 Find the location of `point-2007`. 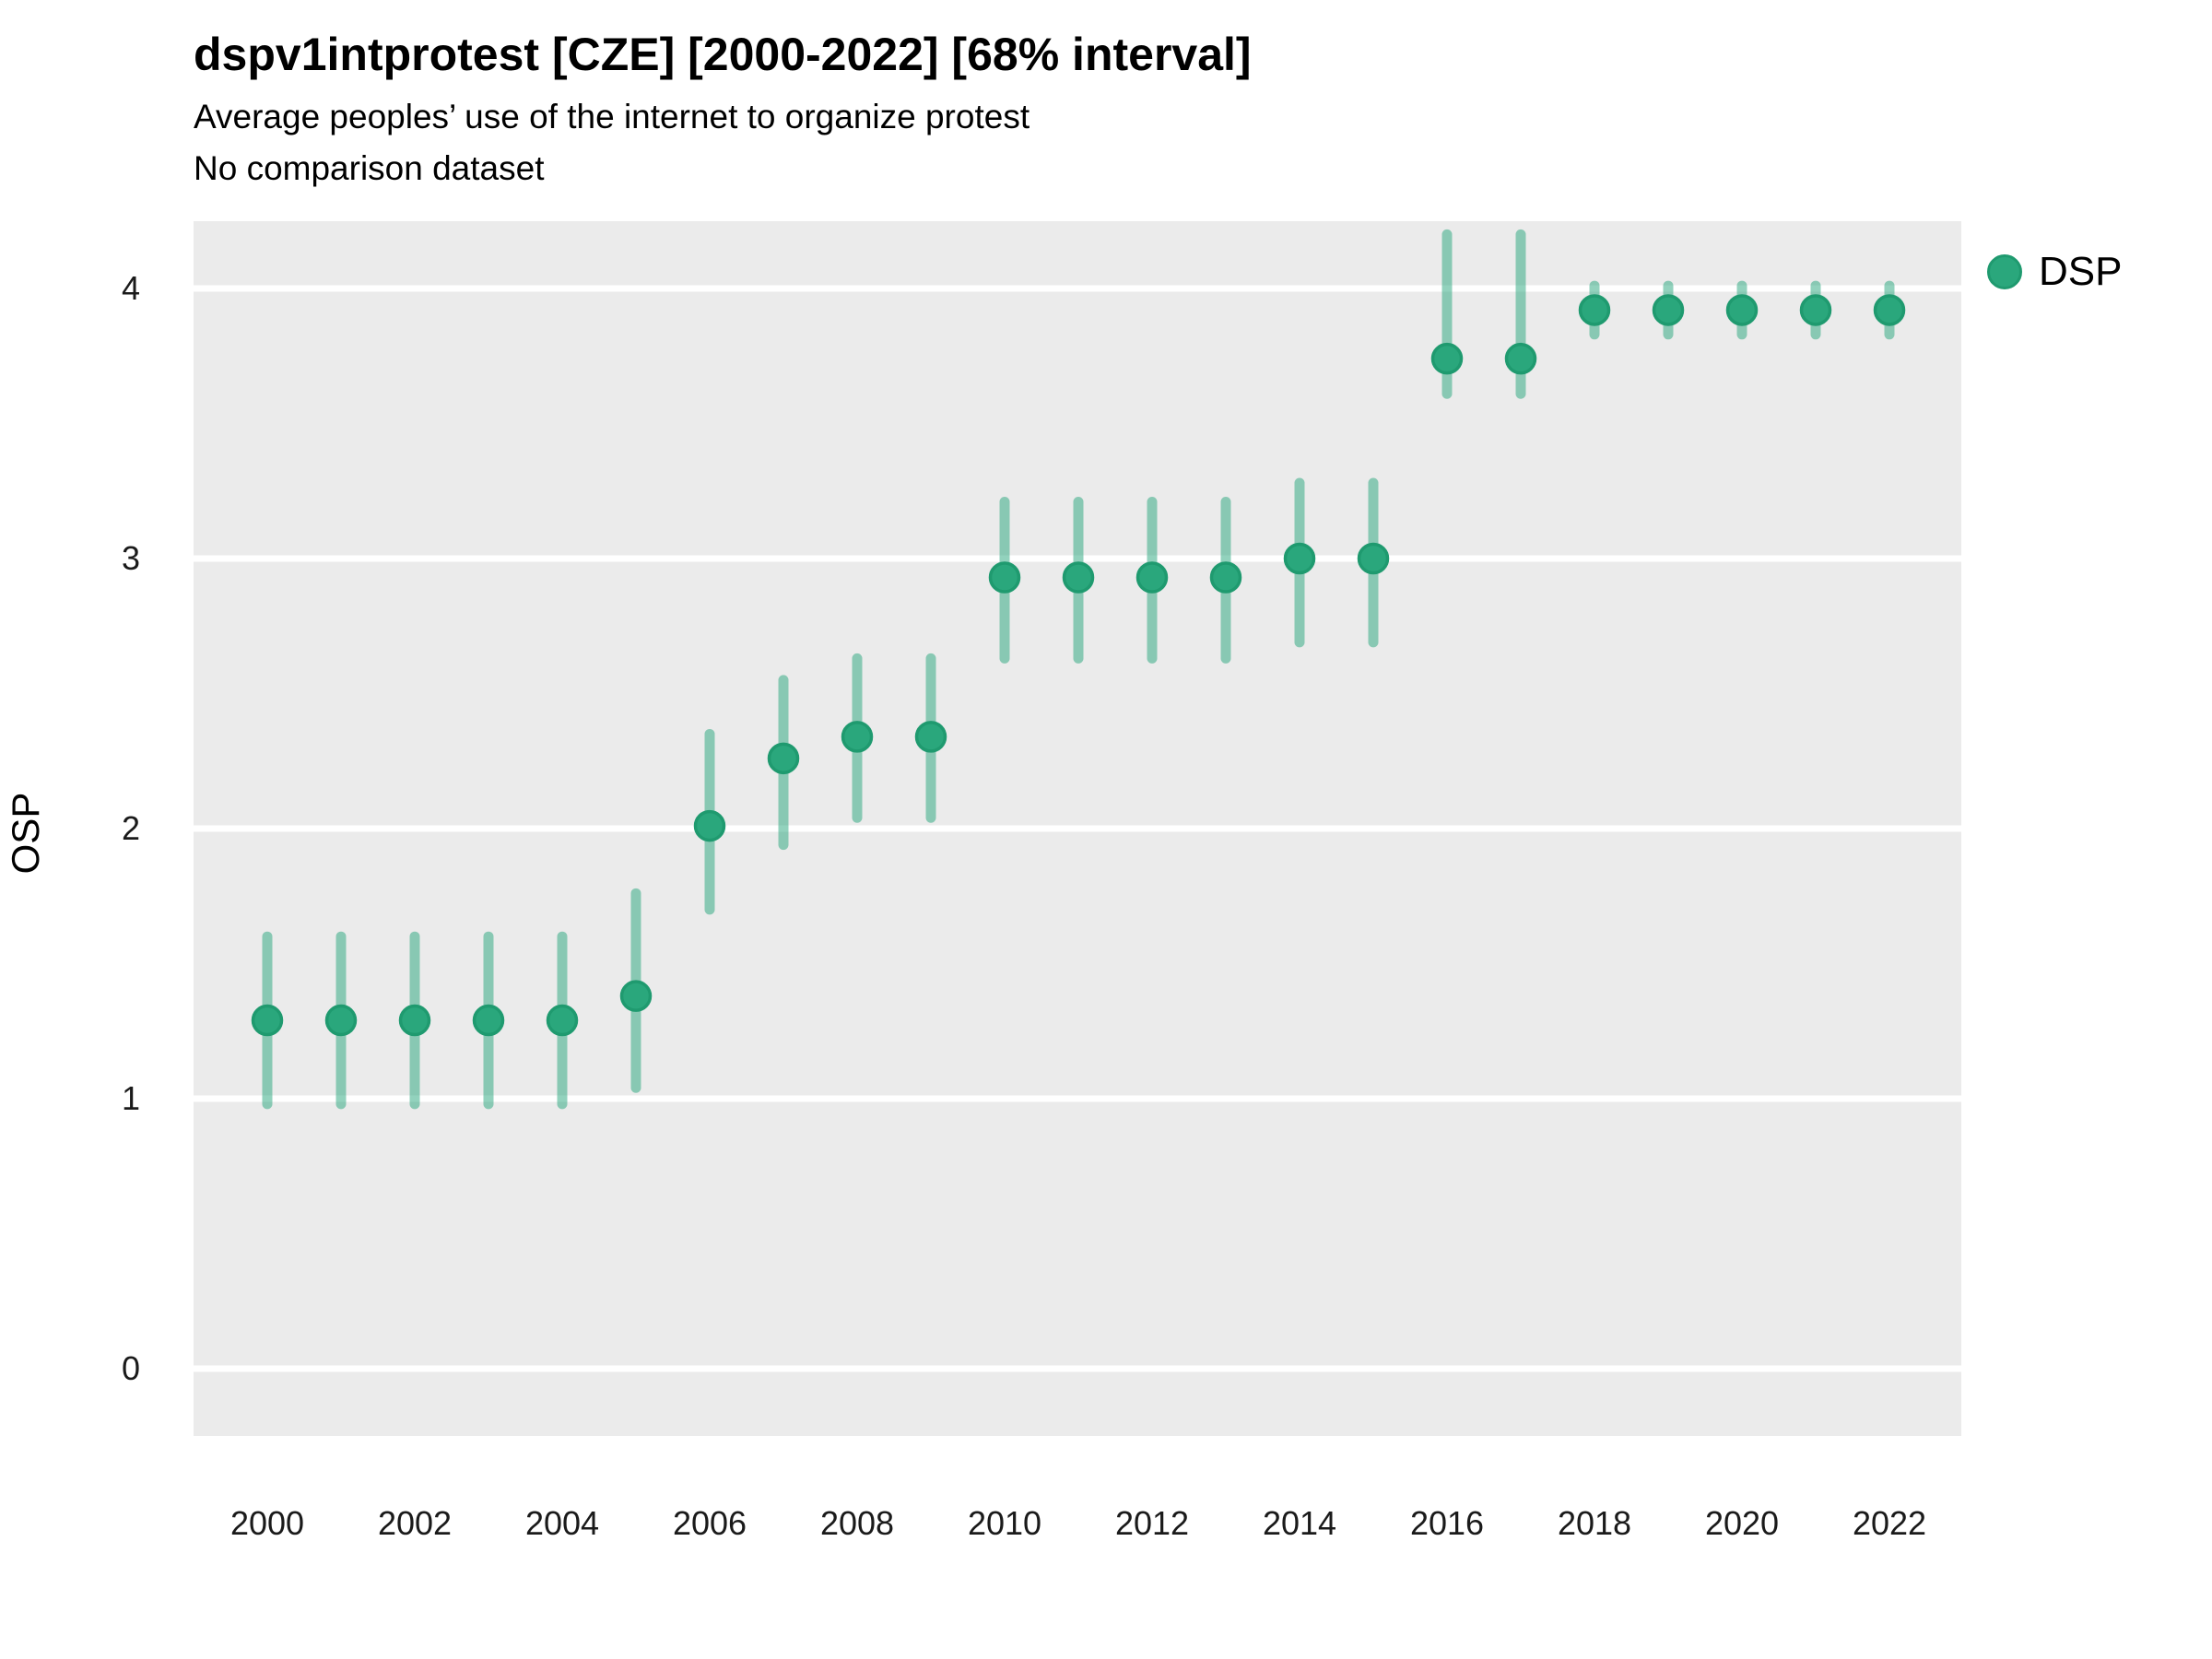

point-2007 is located at coordinates (783, 758).